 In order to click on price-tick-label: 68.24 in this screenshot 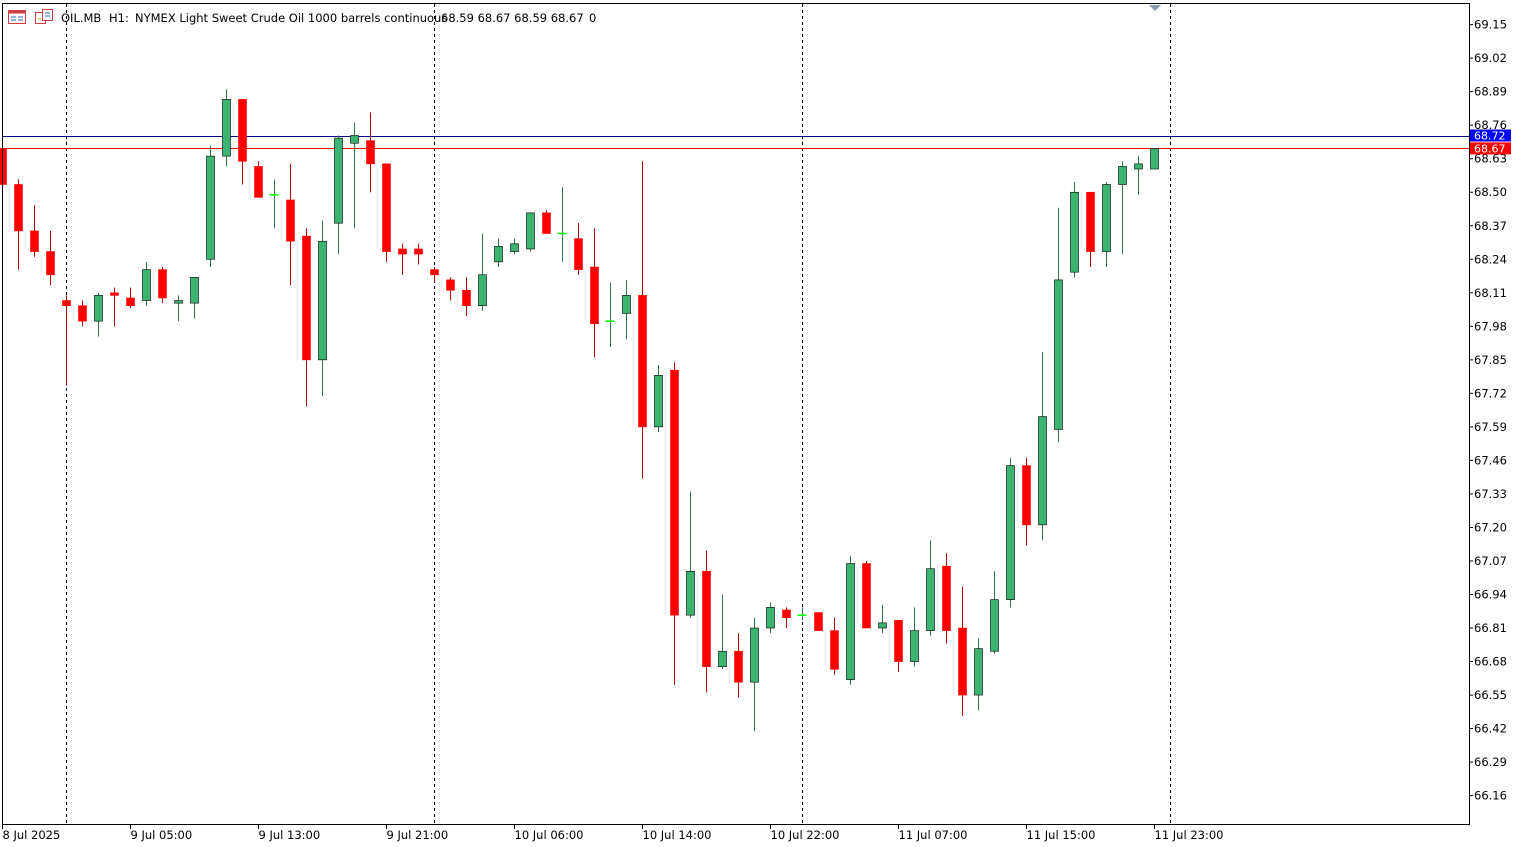, I will do `click(1490, 259)`.